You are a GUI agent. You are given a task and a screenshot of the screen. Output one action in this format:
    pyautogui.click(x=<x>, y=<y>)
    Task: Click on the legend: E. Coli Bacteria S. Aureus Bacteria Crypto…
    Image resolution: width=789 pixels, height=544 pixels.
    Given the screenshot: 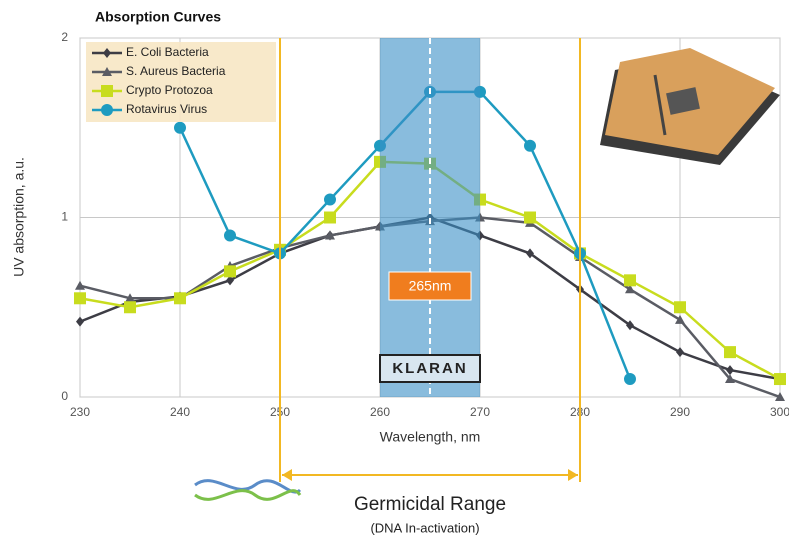 What is the action you would take?
    pyautogui.click(x=181, y=82)
    